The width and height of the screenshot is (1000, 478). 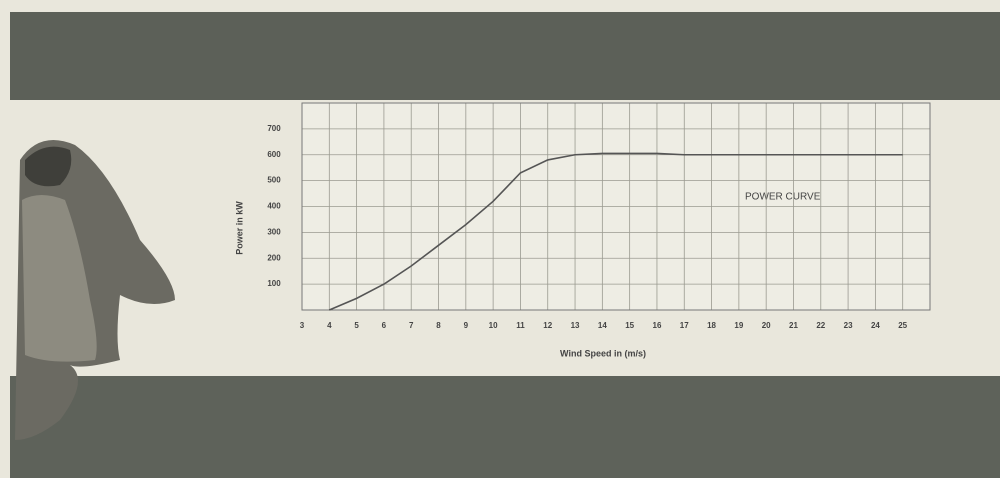 I want to click on x-tick-label: 23, so click(x=848, y=325).